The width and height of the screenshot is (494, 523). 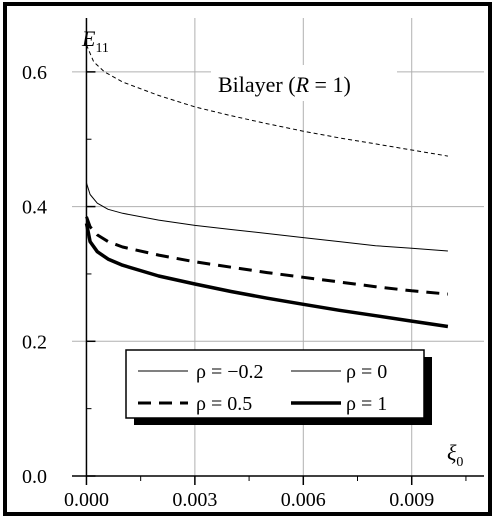 What do you see at coordinates (303, 500) in the screenshot?
I see `x-tick-label: 0.006` at bounding box center [303, 500].